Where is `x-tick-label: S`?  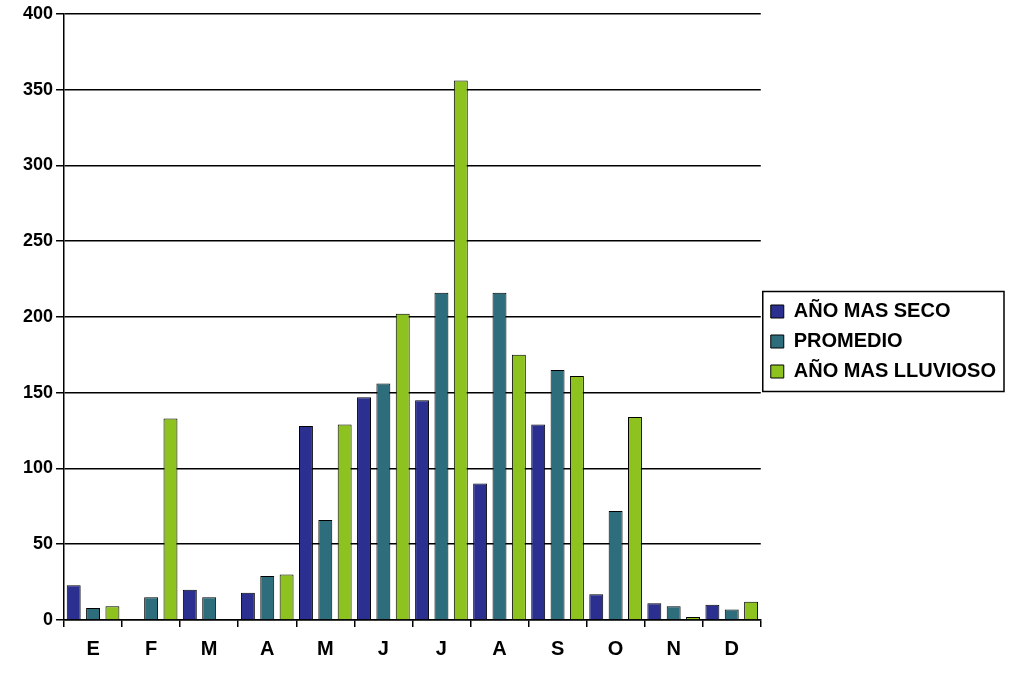
x-tick-label: S is located at coordinates (557, 647).